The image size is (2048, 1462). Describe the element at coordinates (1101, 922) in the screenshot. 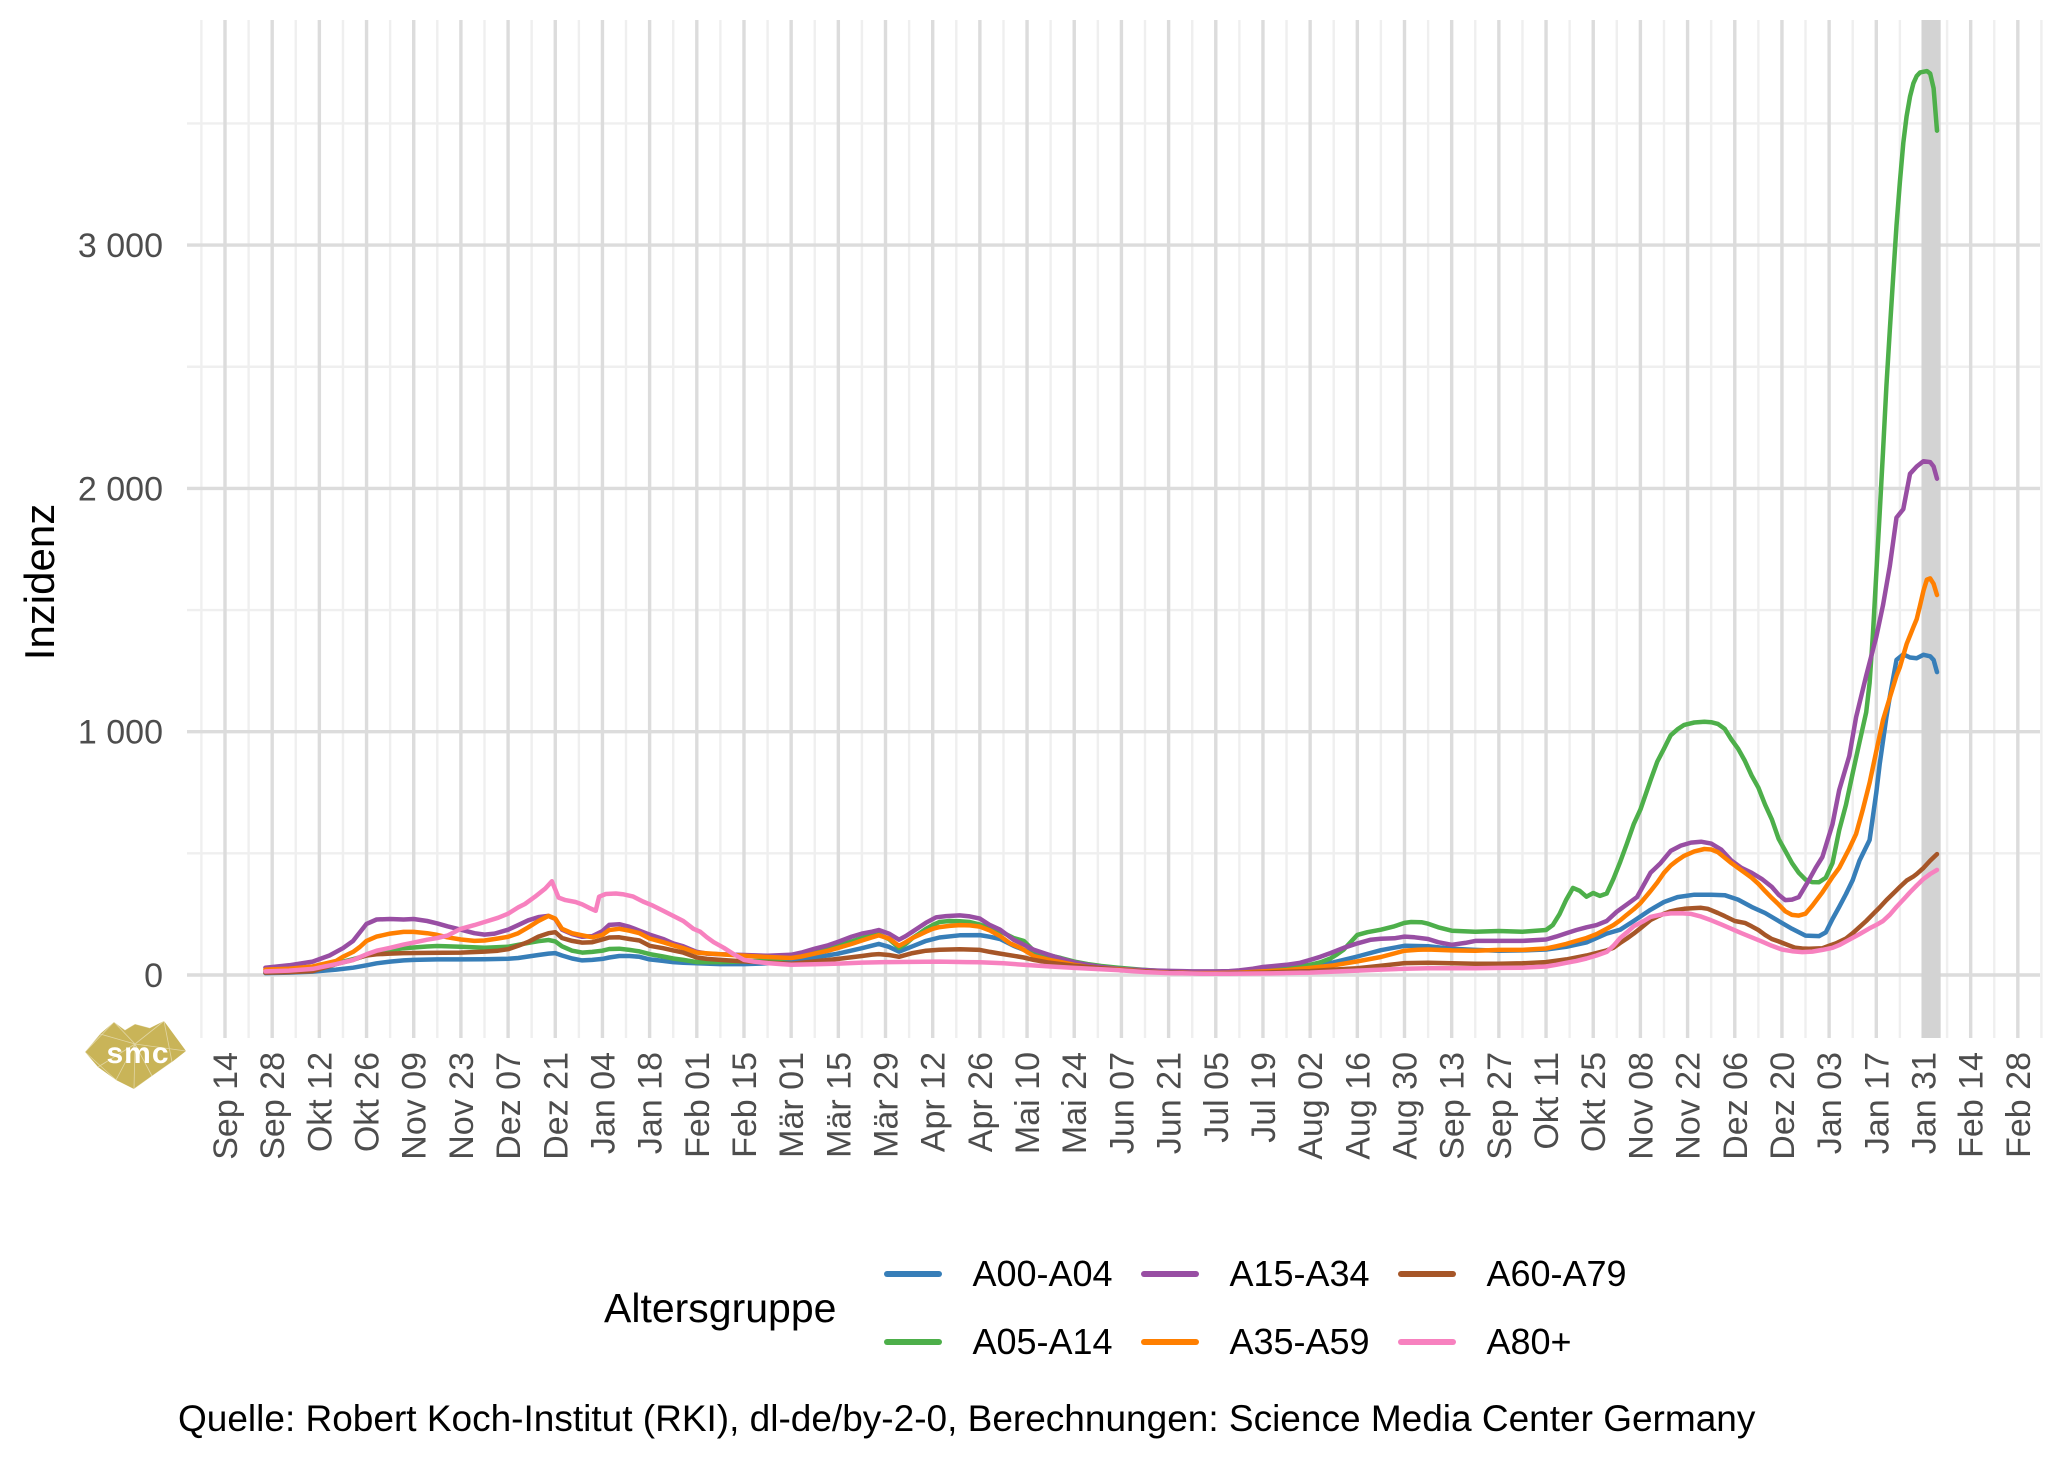

I see `series-line-a80` at that location.